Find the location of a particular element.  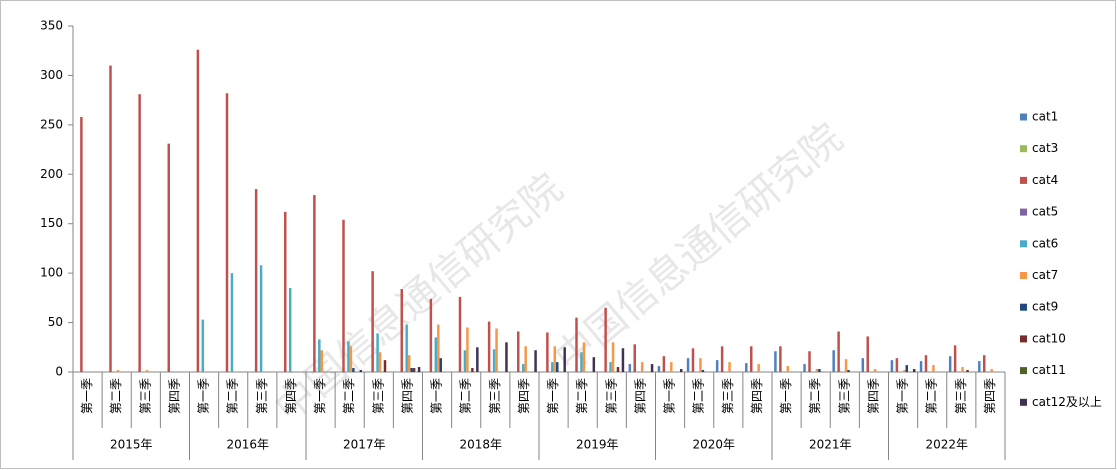

legend-label: cat1 is located at coordinates (1045, 117).